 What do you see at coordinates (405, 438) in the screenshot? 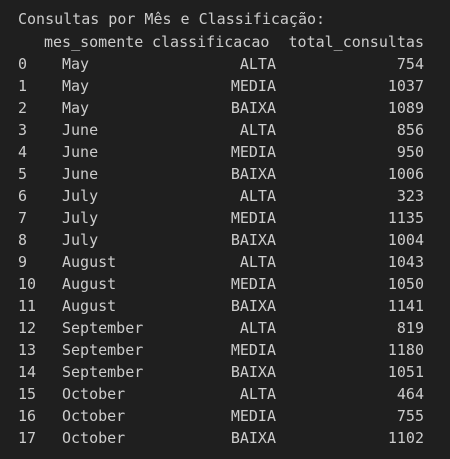
I see `row-total-consultas: 1102` at bounding box center [405, 438].